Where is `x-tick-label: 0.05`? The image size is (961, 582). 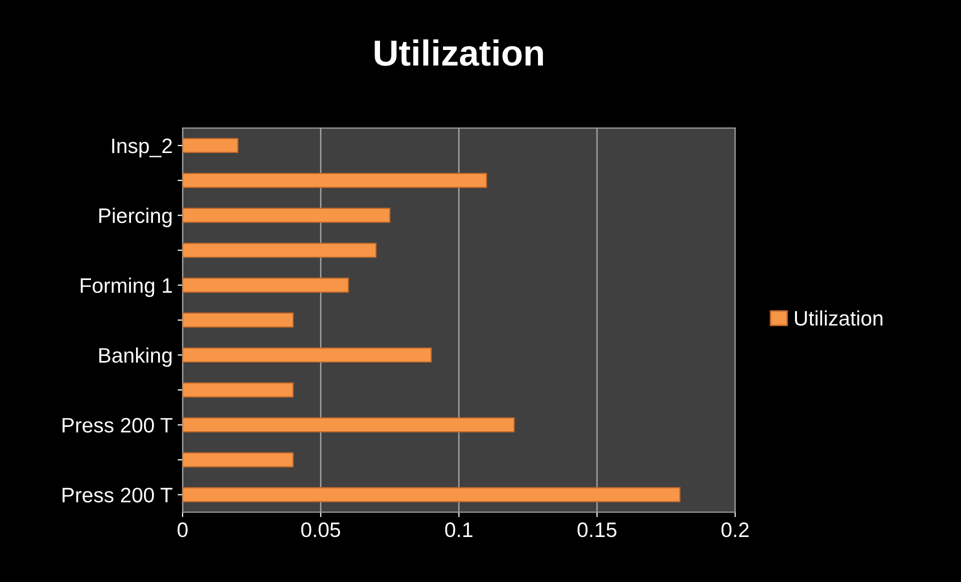 x-tick-label: 0.05 is located at coordinates (320, 530).